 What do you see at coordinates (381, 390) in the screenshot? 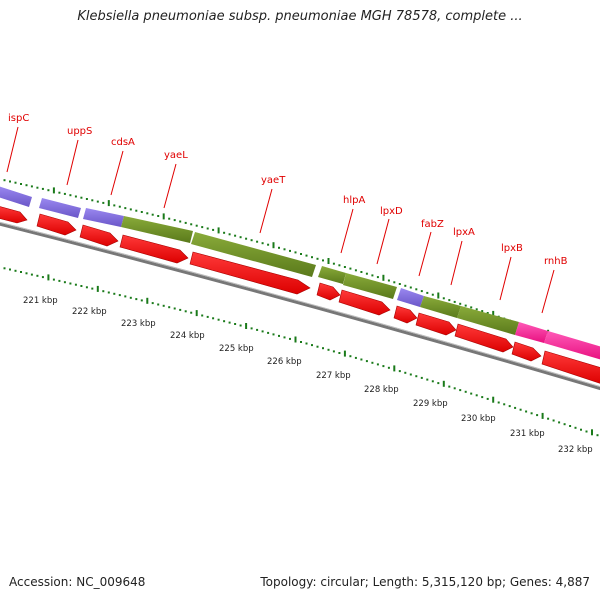
I see `kbp-tick-label: 228 kbp` at bounding box center [381, 390].